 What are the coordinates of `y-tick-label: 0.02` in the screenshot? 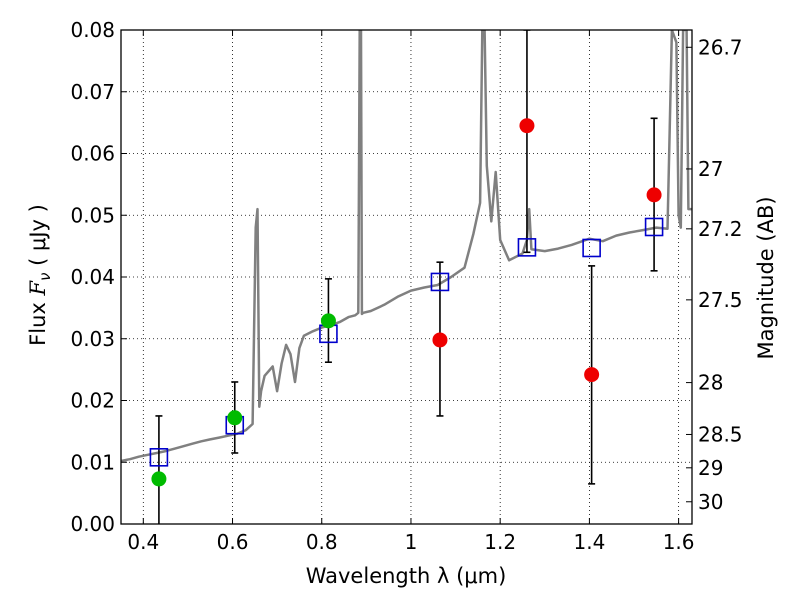 It's located at (92, 401).